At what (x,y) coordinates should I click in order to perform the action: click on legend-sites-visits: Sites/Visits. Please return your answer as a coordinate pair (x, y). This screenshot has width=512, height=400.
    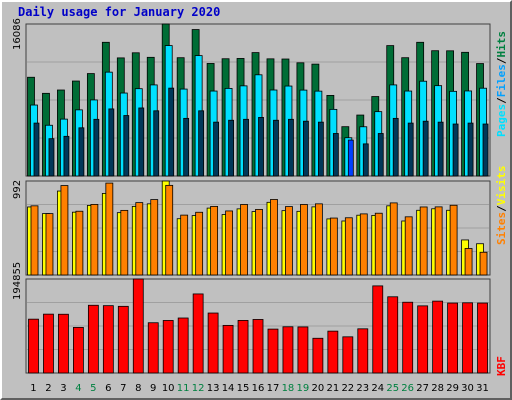
    Looking at the image, I should click on (501, 206).